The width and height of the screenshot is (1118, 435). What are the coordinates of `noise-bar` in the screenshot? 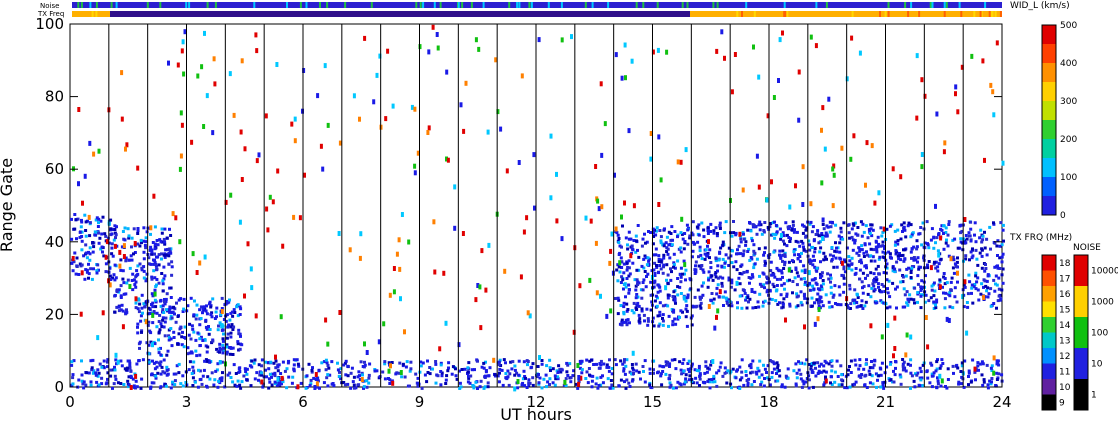 It's located at (537, 5).